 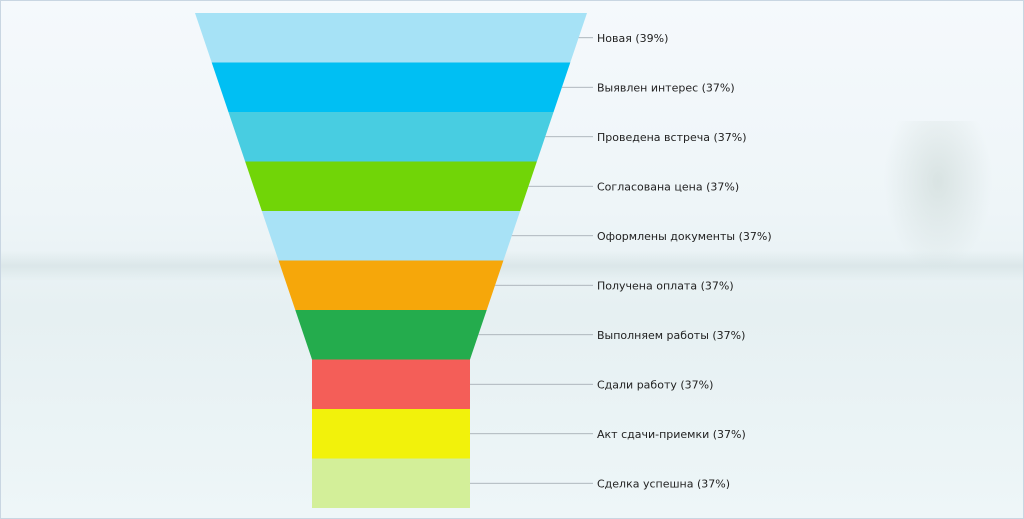 I want to click on background-palm, so click(x=938, y=196).